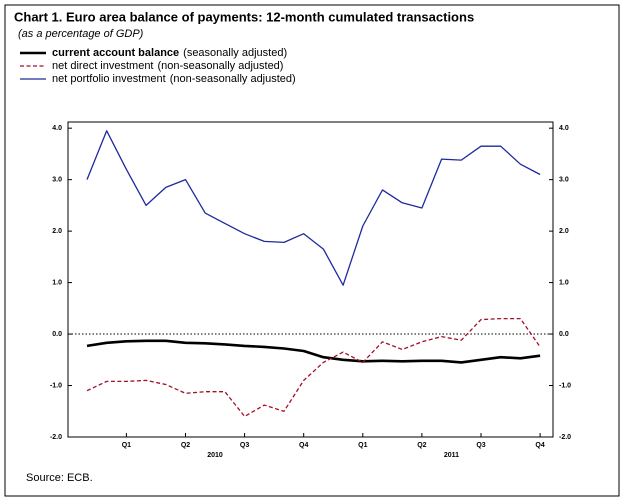 The width and height of the screenshot is (626, 504). Describe the element at coordinates (564, 334) in the screenshot. I see `y2-tick-label: 0.0` at that location.